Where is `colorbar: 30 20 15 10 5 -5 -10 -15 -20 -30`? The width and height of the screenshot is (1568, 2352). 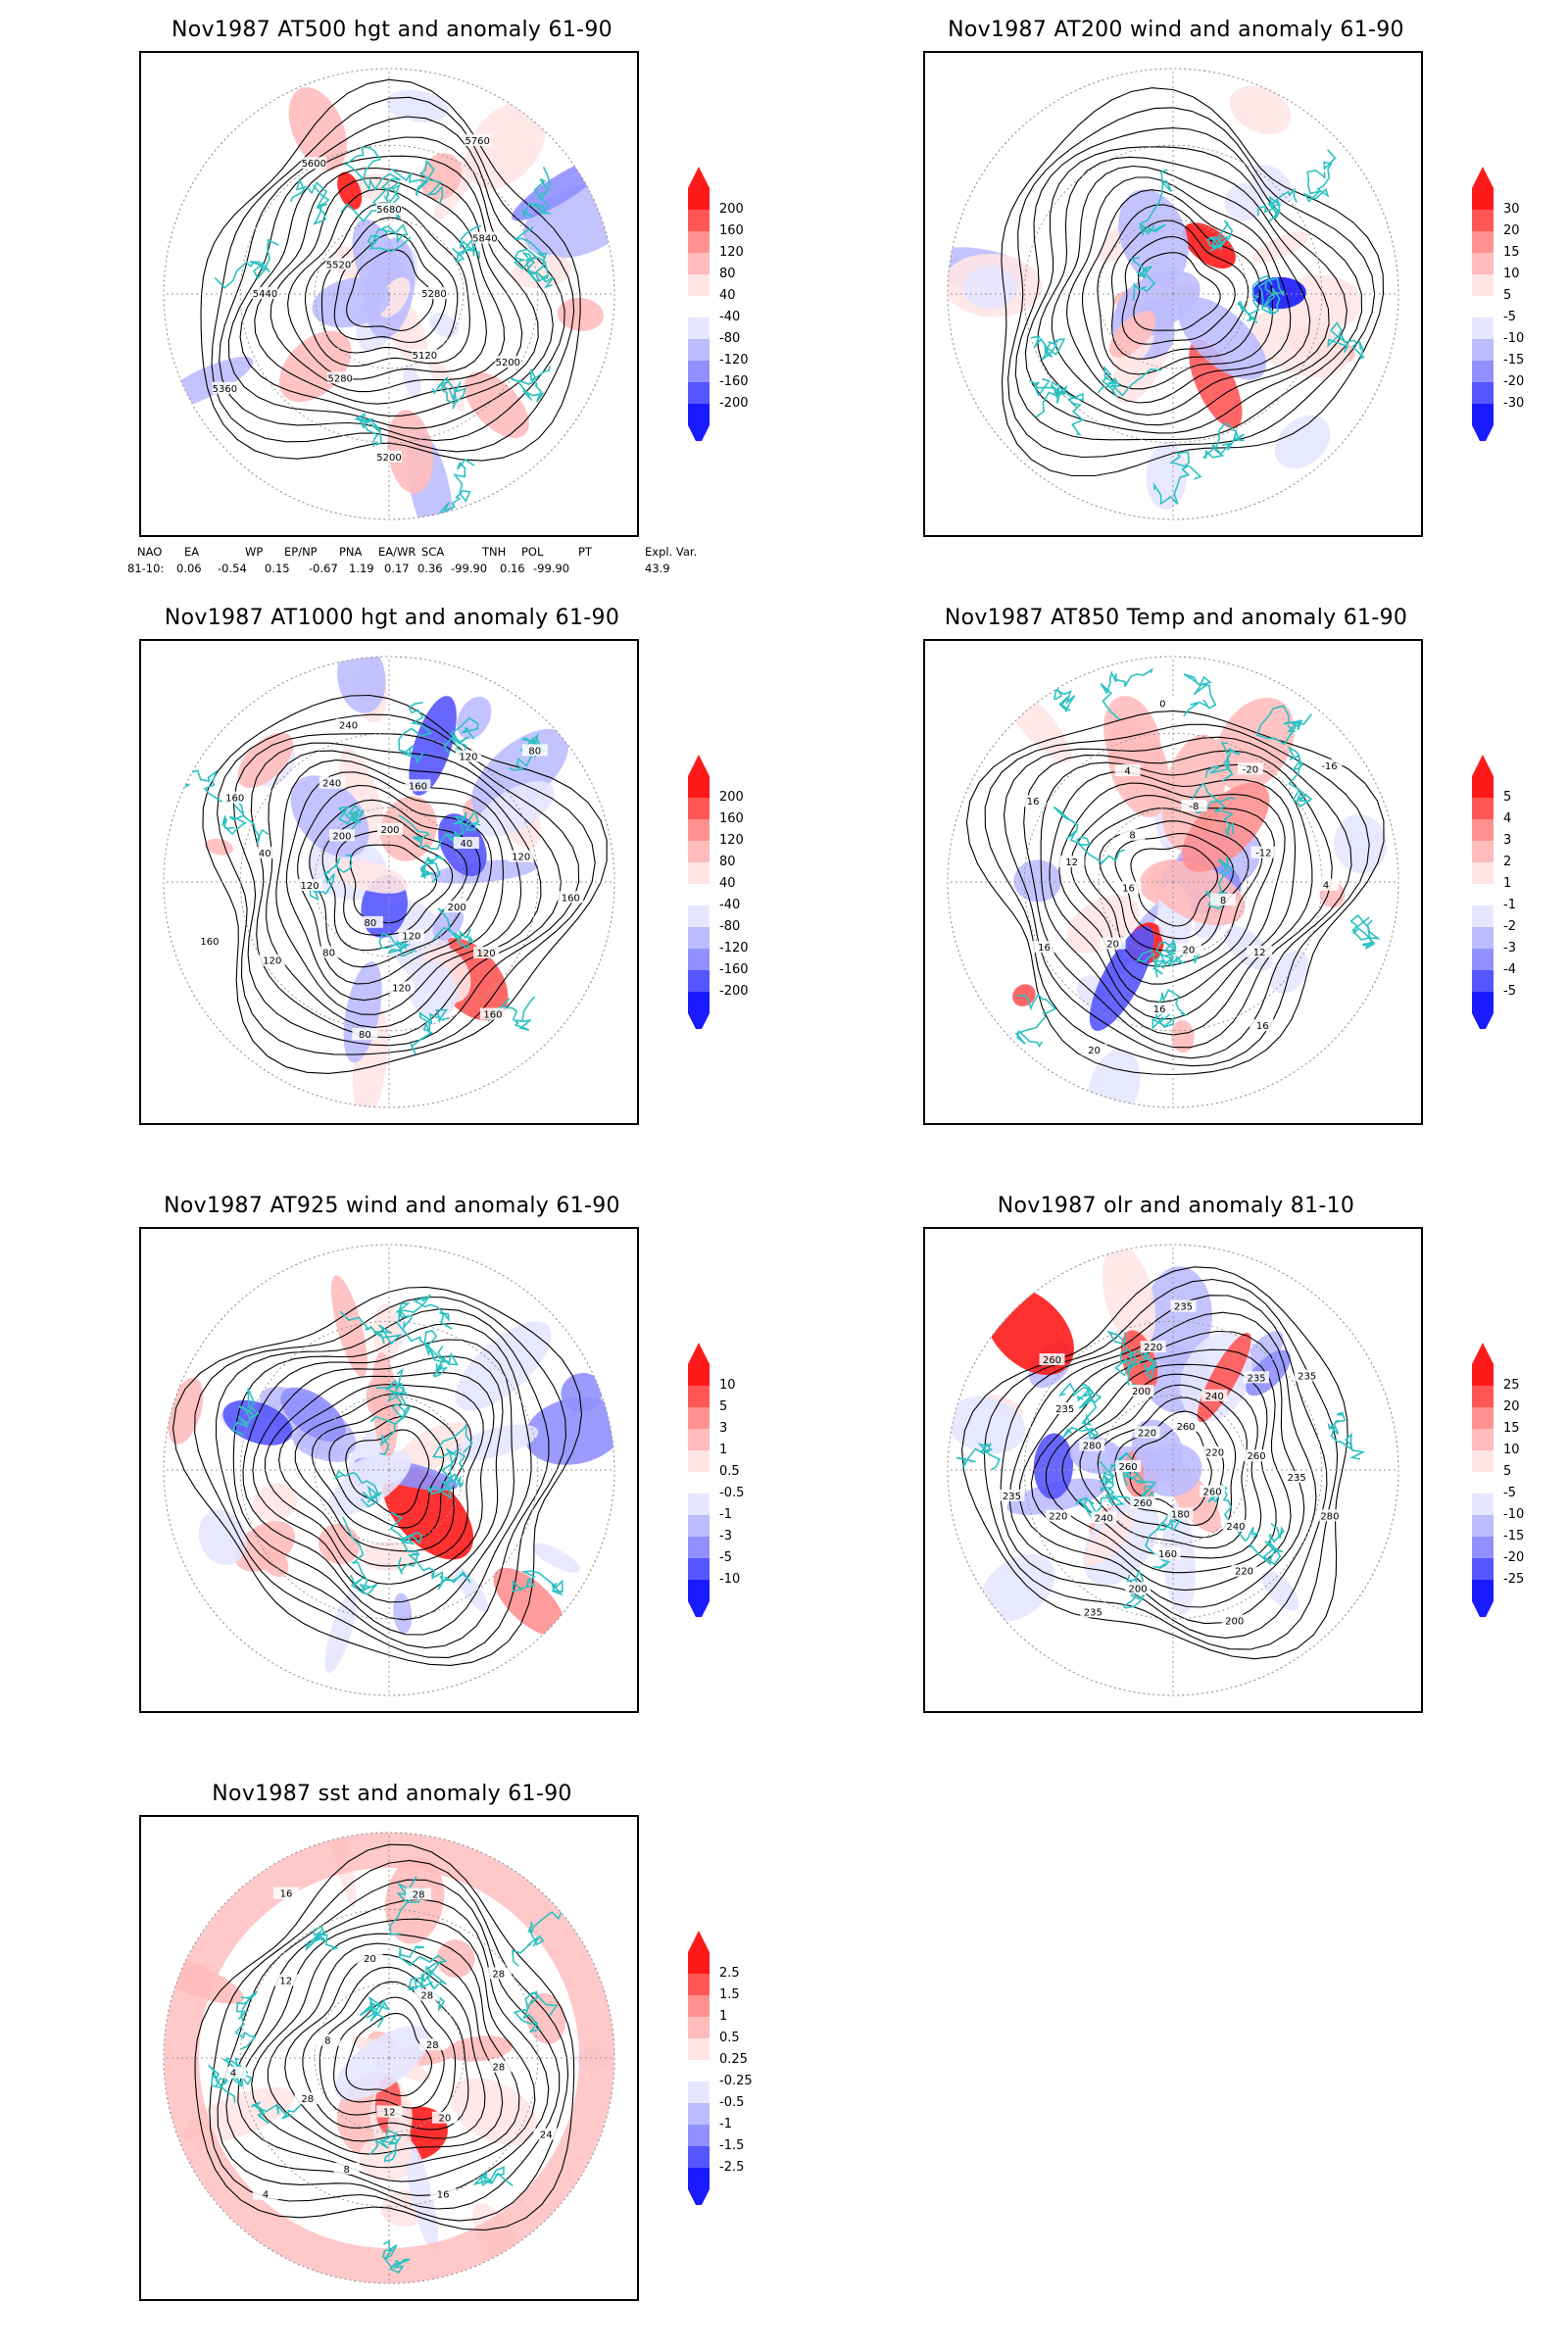 colorbar: 30 20 15 10 5 -5 -10 -15 -20 -30 is located at coordinates (1514, 304).